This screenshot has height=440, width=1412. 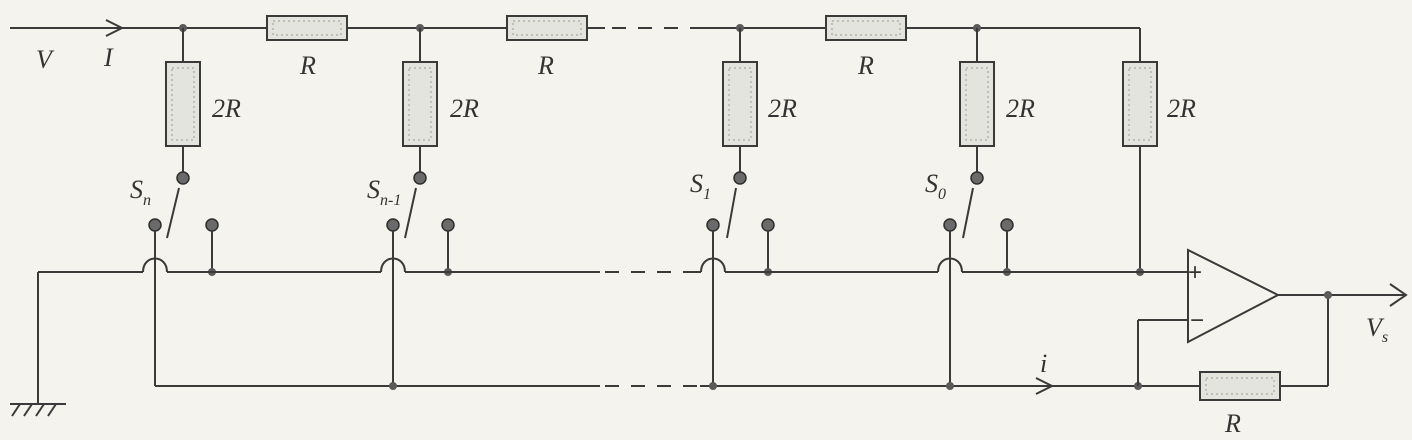 What do you see at coordinates (935, 186) in the screenshot?
I see `switch-0-label: S0` at bounding box center [935, 186].